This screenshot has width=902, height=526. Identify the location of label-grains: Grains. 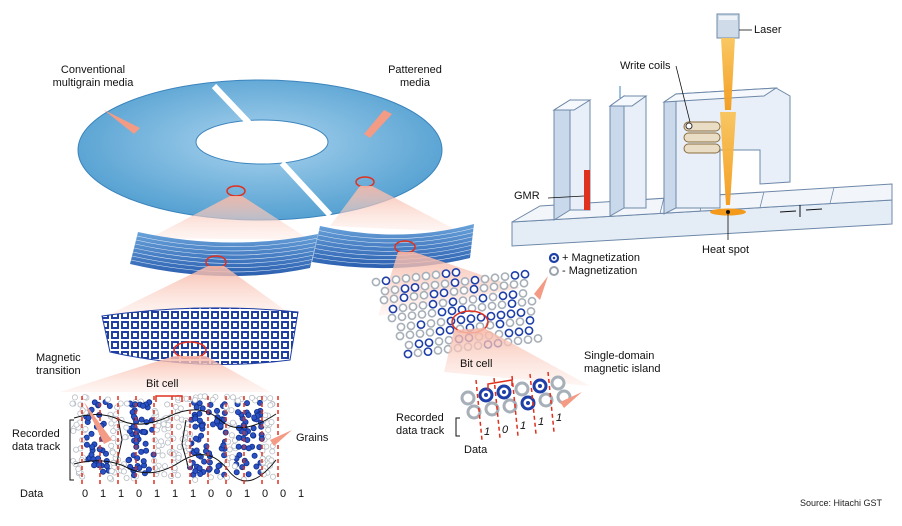
(312, 438).